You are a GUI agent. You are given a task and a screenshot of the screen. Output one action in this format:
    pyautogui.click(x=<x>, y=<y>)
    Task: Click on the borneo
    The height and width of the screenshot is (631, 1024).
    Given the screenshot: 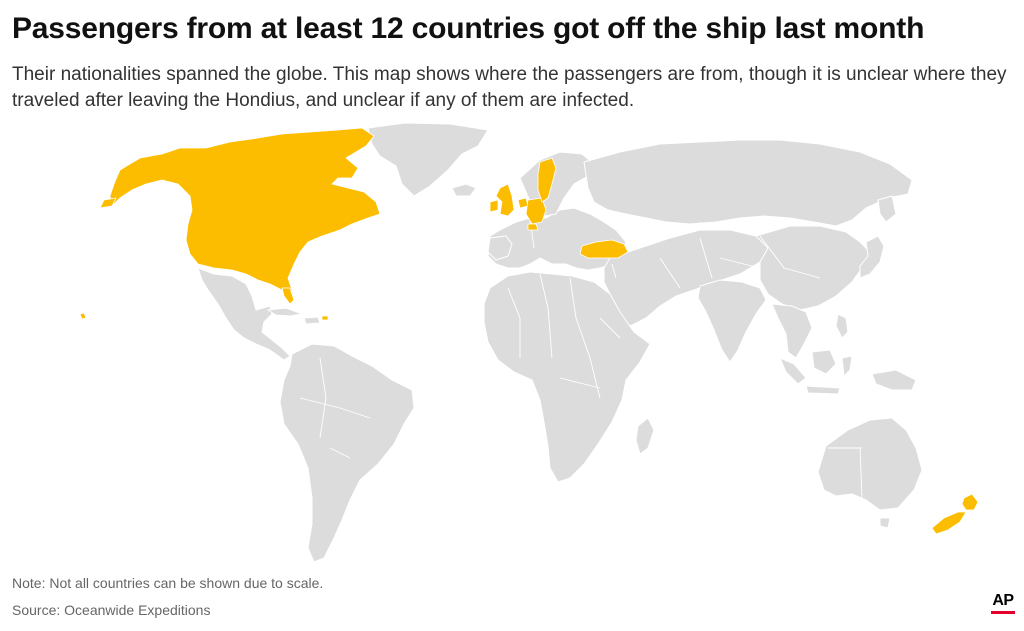 What is the action you would take?
    pyautogui.click(x=824, y=362)
    